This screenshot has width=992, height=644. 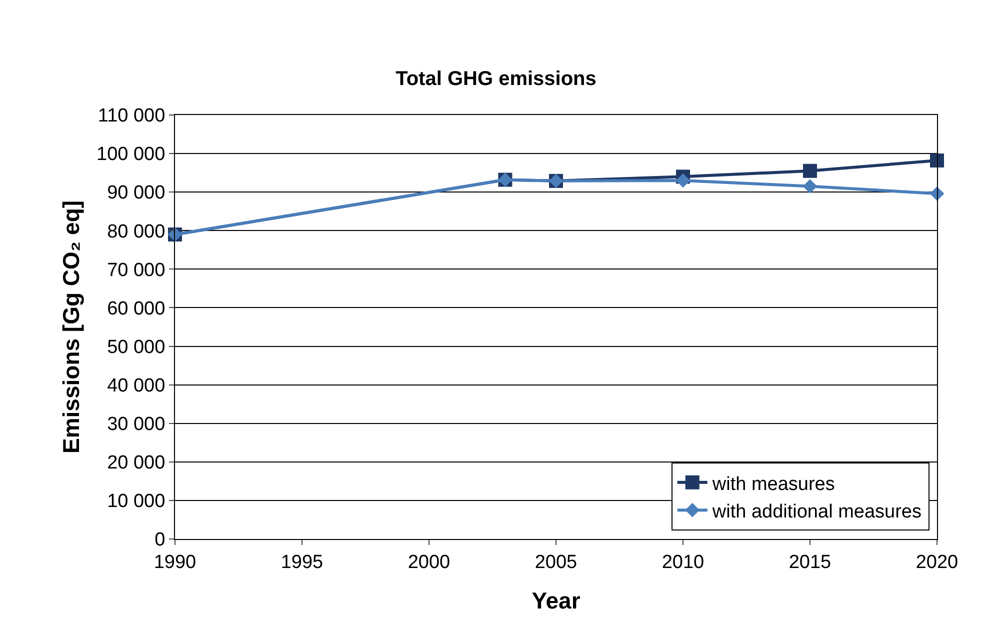 I want to click on legend-label: with measures, so click(x=773, y=484).